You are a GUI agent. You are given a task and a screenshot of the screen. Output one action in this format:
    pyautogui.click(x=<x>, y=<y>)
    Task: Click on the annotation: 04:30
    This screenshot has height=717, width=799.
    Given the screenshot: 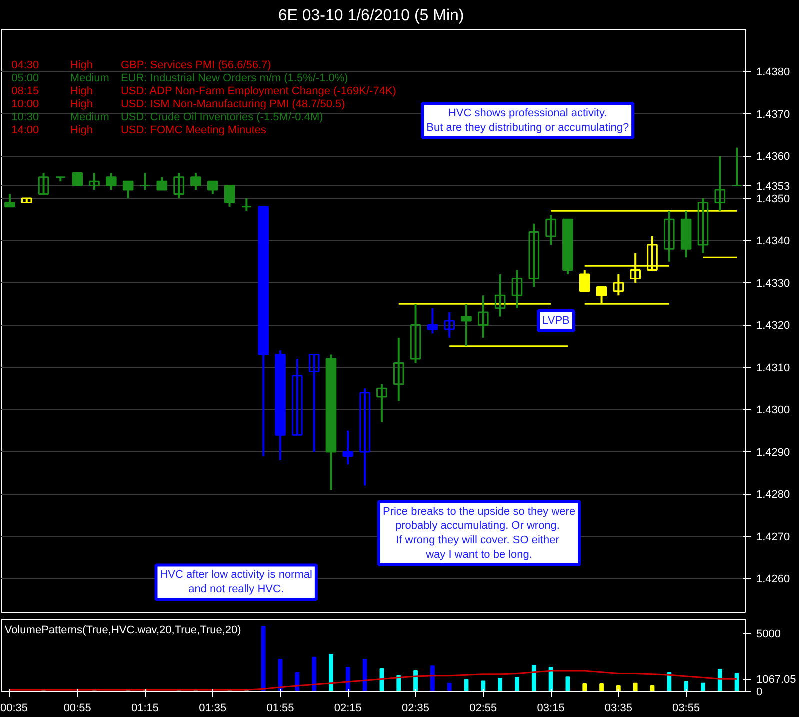 What is the action you would take?
    pyautogui.click(x=26, y=66)
    